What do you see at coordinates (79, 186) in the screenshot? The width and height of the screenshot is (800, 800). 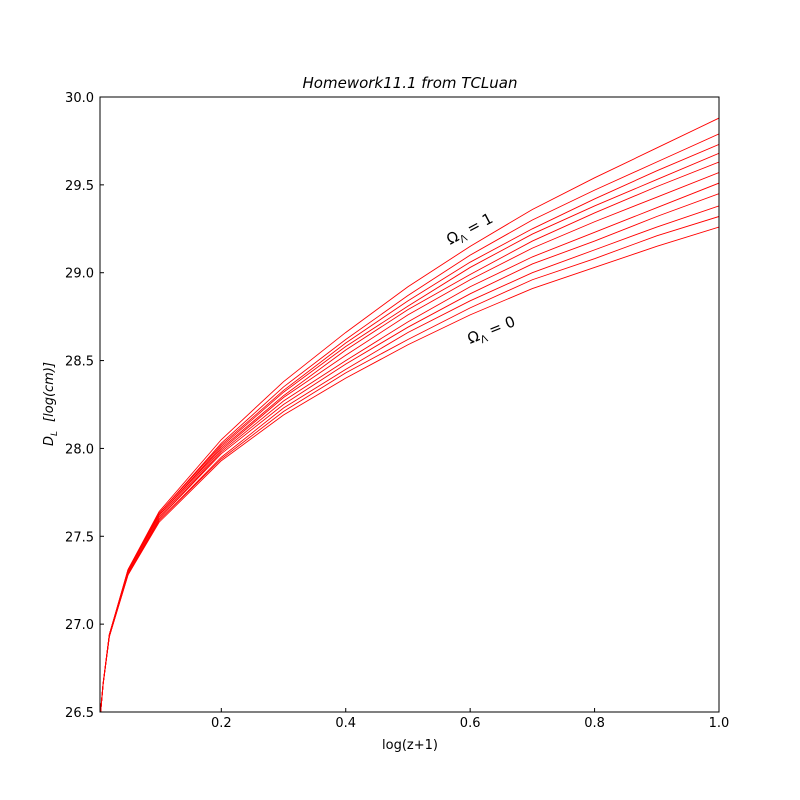 I see `y-tick-label: 29.5` at bounding box center [79, 186].